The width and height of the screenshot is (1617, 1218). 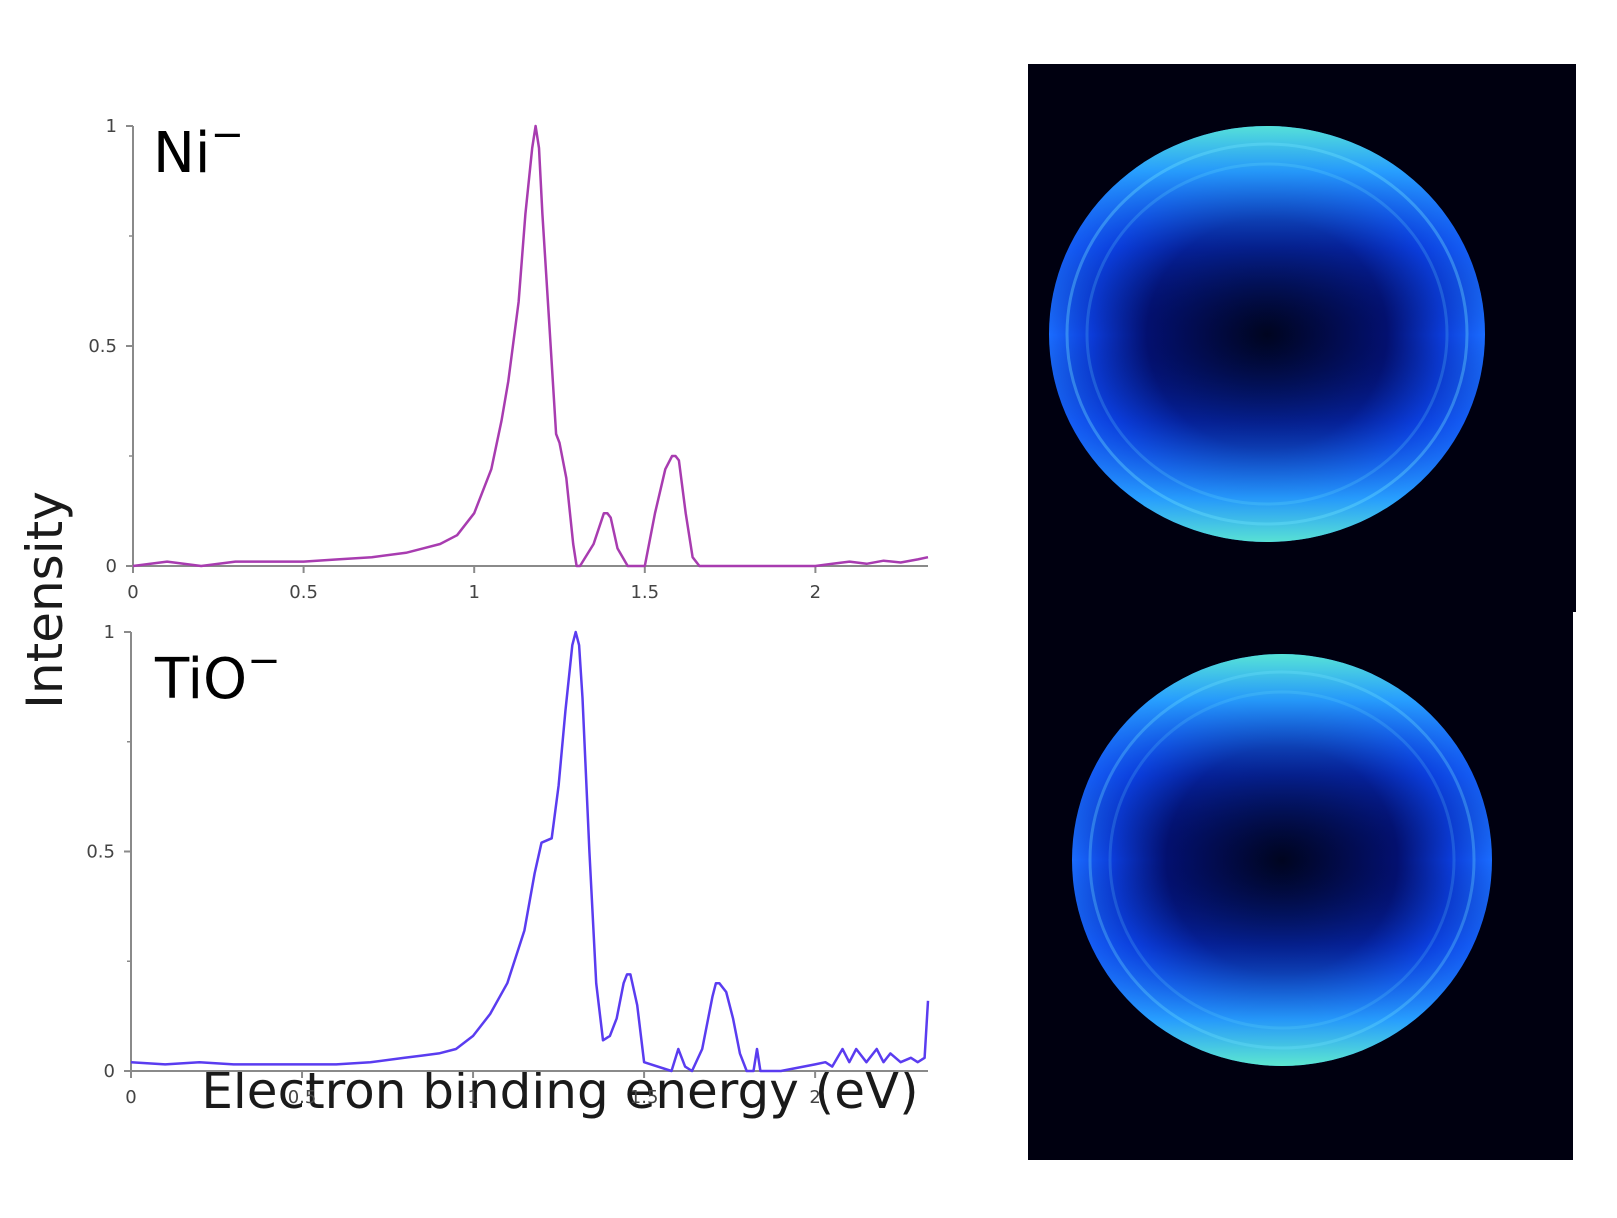 What do you see at coordinates (198, 149) in the screenshot?
I see `panel-label: Ni−` at bounding box center [198, 149].